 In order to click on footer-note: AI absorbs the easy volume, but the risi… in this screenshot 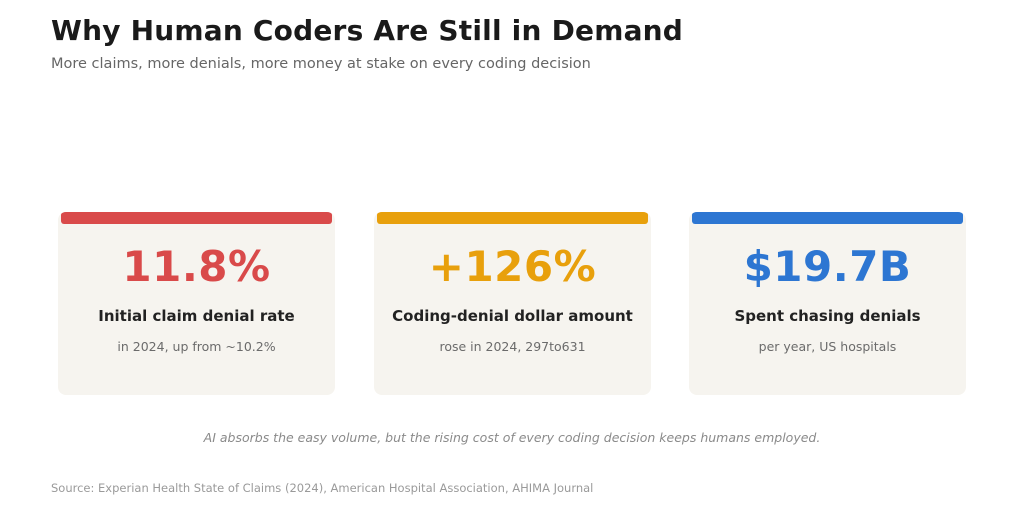, I will do `click(512, 437)`.